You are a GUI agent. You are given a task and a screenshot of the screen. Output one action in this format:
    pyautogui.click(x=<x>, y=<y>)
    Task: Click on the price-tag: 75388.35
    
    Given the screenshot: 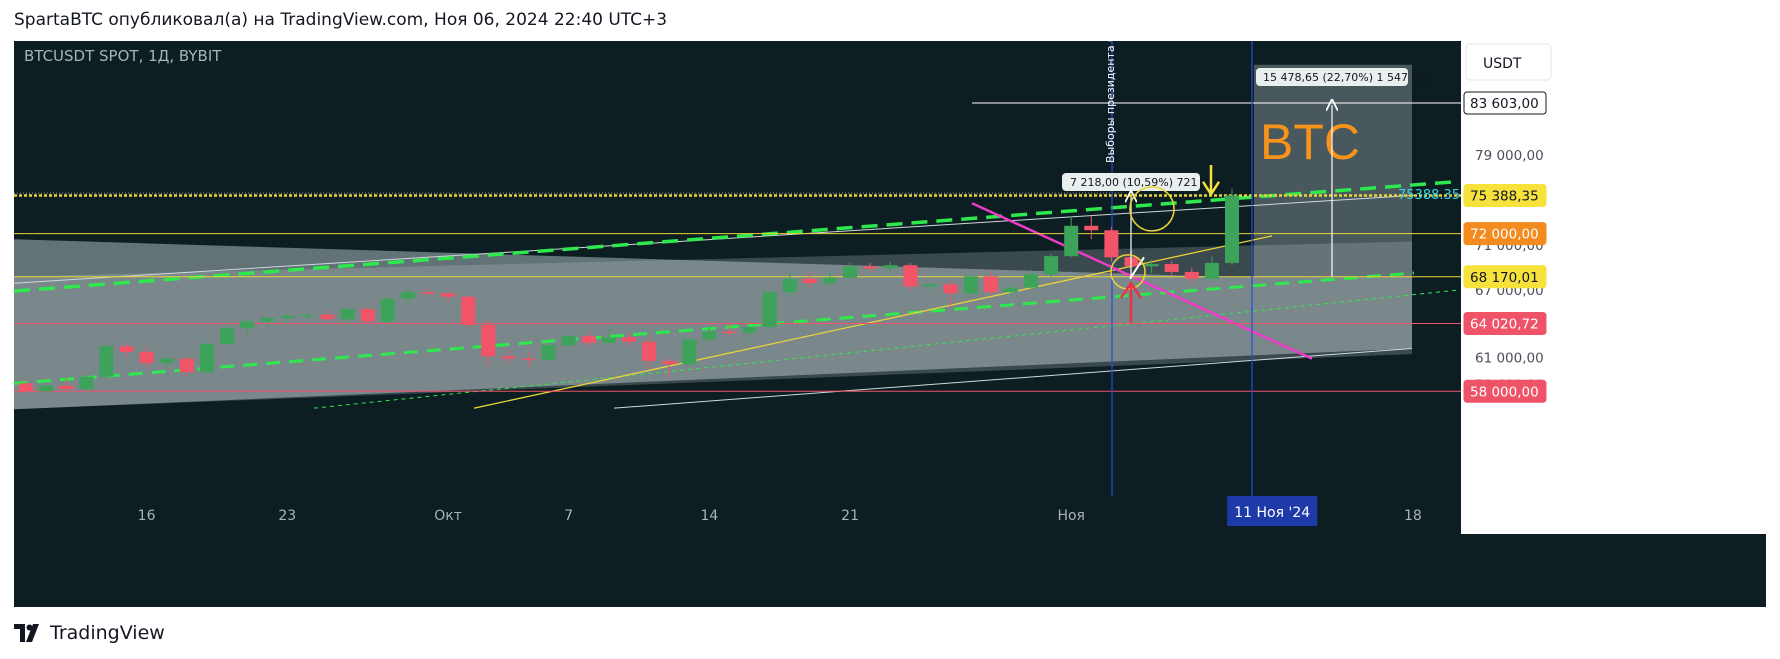 What is the action you would take?
    pyautogui.click(x=1429, y=195)
    